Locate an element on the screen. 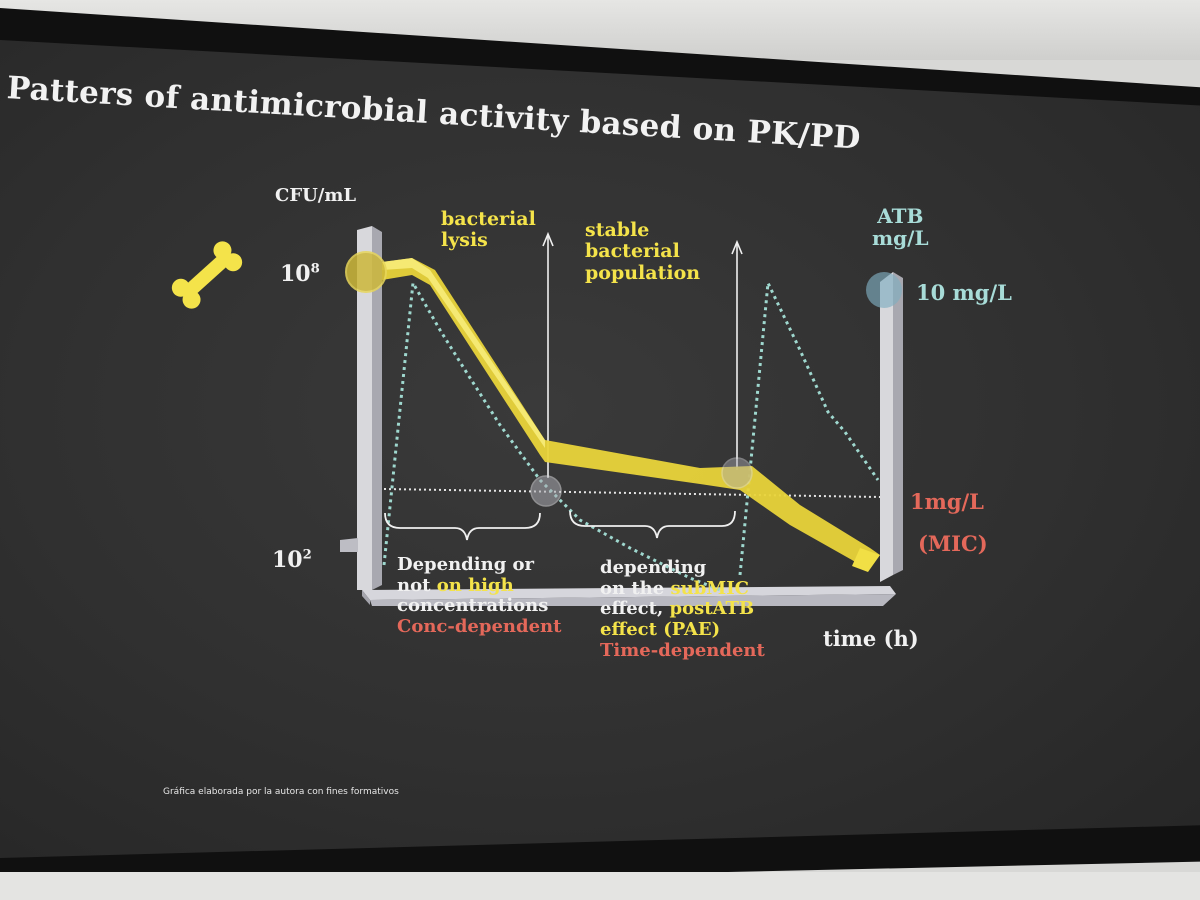 This screenshot has height=900, width=1200. right-text-postatb: postATB is located at coordinates (712, 609).